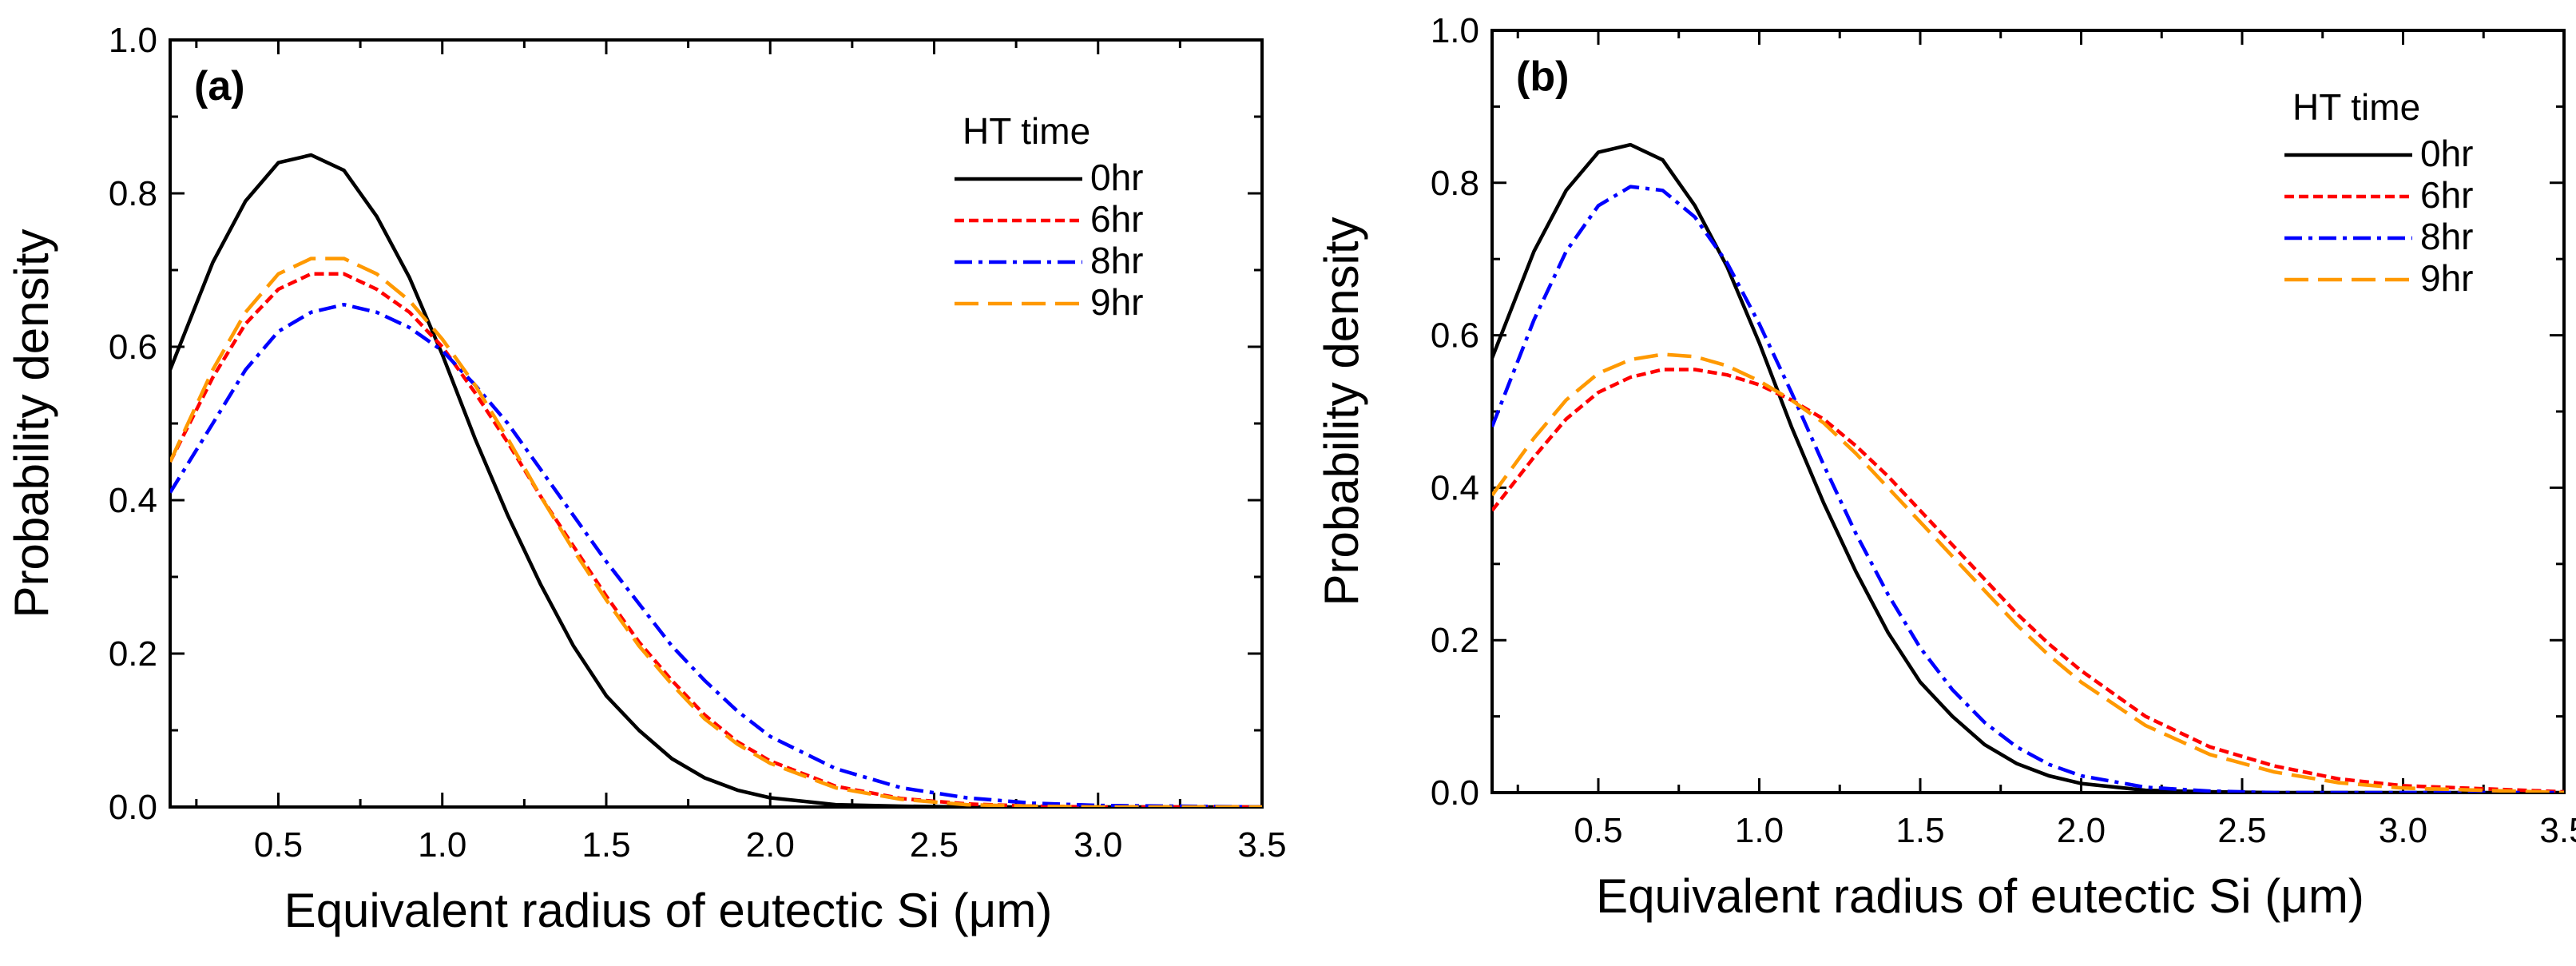 The height and width of the screenshot is (966, 2576). What do you see at coordinates (219, 86) in the screenshot?
I see `panel-label: (a)` at bounding box center [219, 86].